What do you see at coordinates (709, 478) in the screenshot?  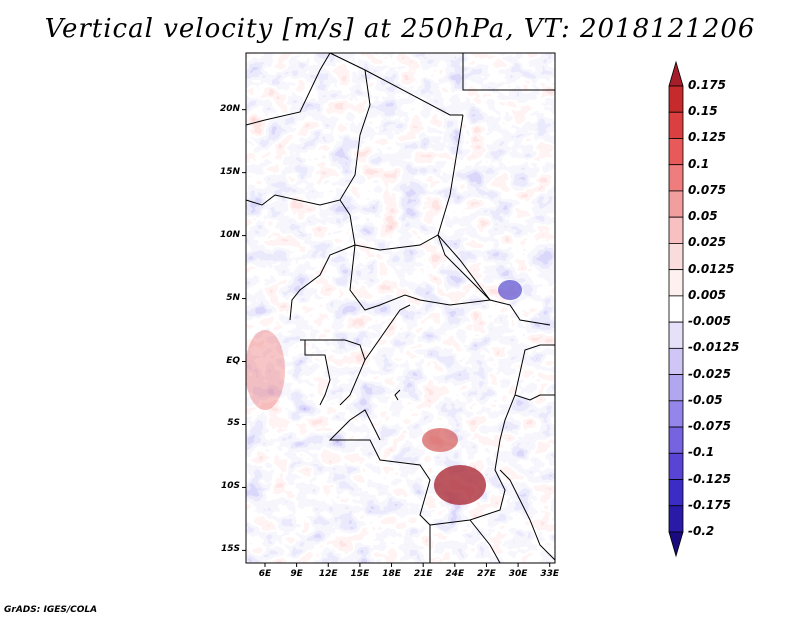 I see `colorbar-label: -0.125` at bounding box center [709, 478].